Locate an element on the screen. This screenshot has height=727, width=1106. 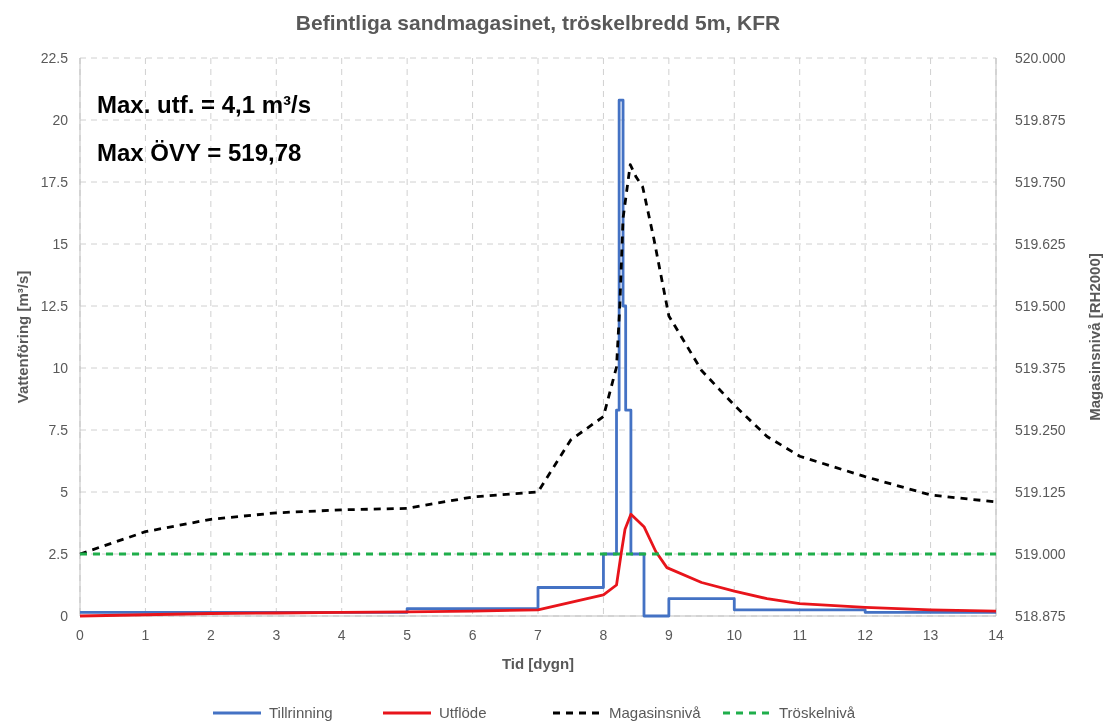
y-tick-label: 10 is located at coordinates (60, 368).